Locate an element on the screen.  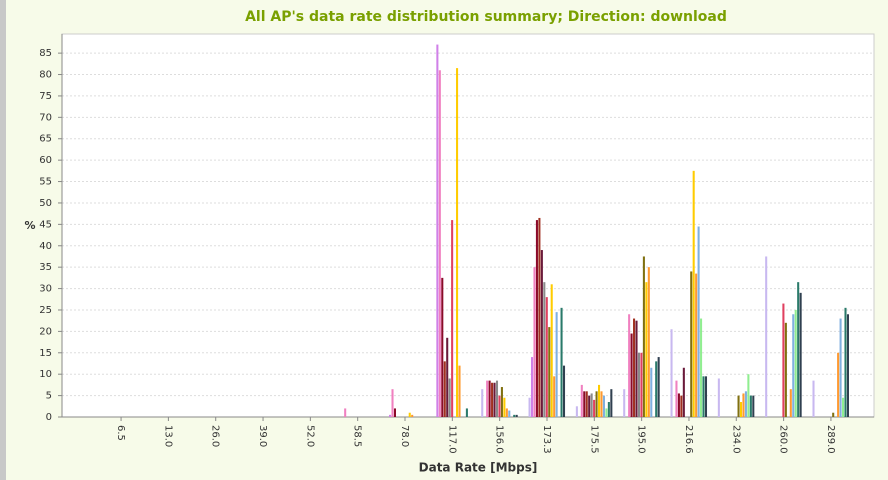
y-tick-label: 10 is located at coordinates (45, 374).